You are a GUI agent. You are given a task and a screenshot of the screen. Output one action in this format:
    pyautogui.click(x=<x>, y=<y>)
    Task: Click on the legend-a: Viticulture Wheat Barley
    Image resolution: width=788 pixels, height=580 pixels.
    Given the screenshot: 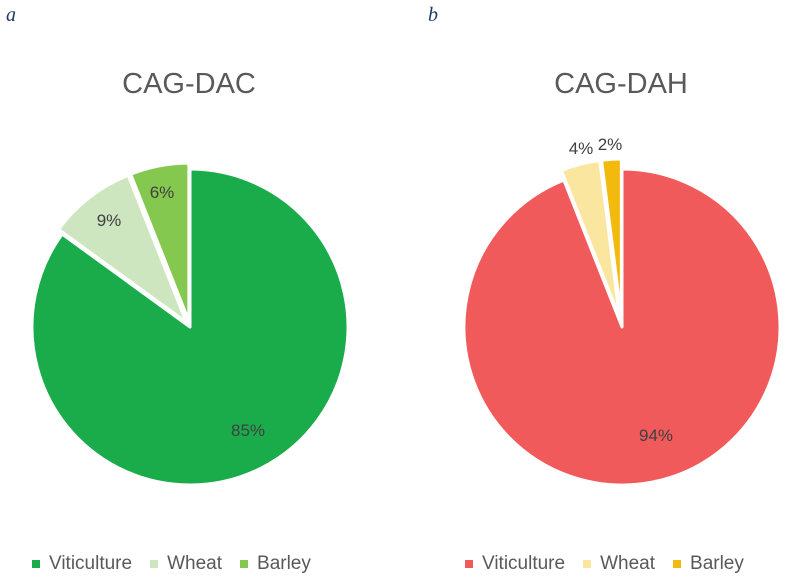 What is the action you would take?
    pyautogui.click(x=171, y=564)
    